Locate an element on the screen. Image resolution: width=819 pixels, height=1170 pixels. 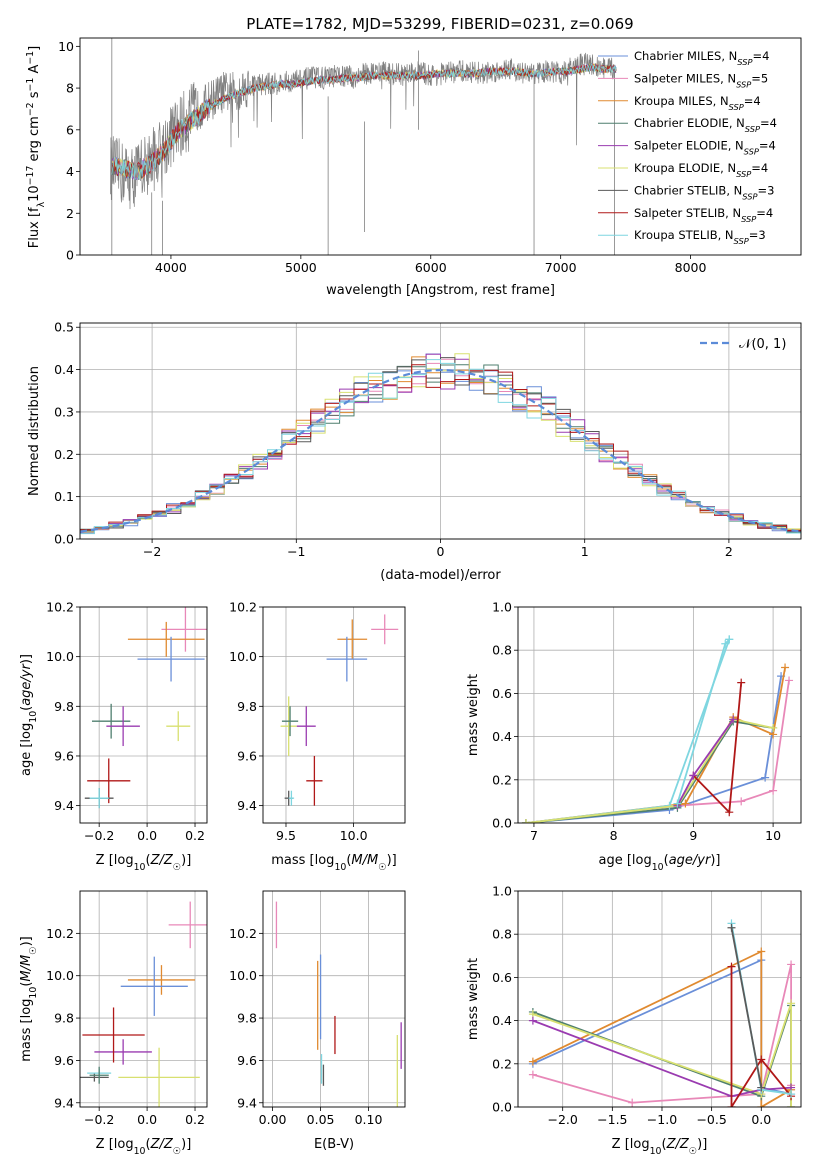
x-tick-label: −1.0 is located at coordinates (662, 1119).